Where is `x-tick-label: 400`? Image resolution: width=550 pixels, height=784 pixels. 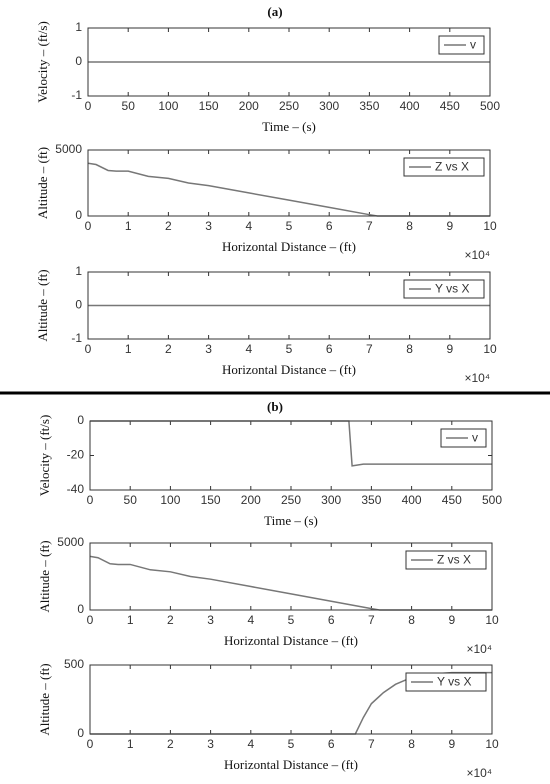
x-tick-label: 400 is located at coordinates (410, 106).